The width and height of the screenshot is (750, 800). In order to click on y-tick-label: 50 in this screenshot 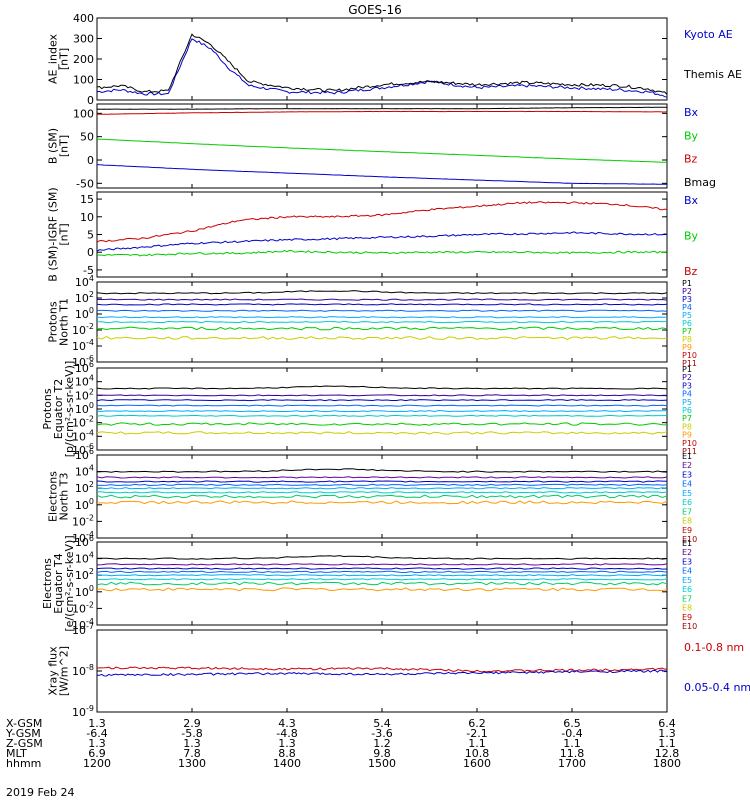, I will do `click(87, 137)`.